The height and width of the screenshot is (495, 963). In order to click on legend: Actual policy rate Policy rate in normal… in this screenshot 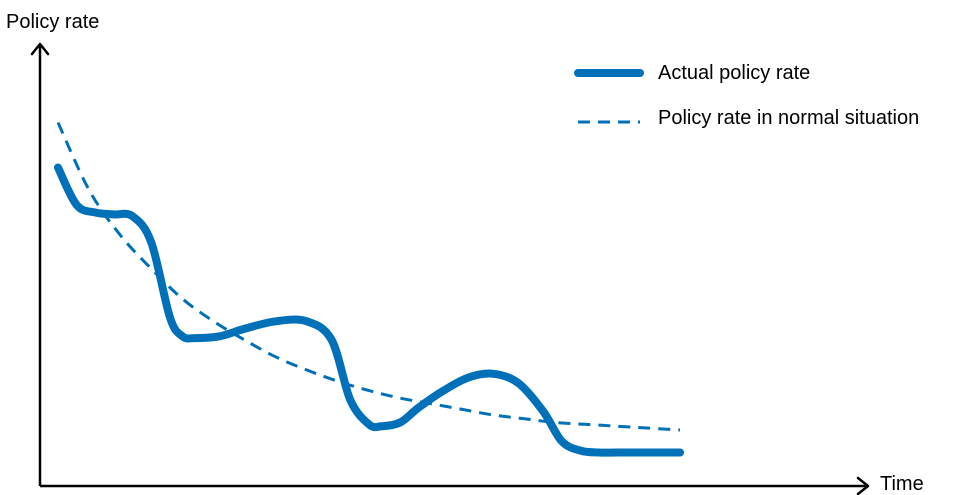, I will do `click(746, 95)`.